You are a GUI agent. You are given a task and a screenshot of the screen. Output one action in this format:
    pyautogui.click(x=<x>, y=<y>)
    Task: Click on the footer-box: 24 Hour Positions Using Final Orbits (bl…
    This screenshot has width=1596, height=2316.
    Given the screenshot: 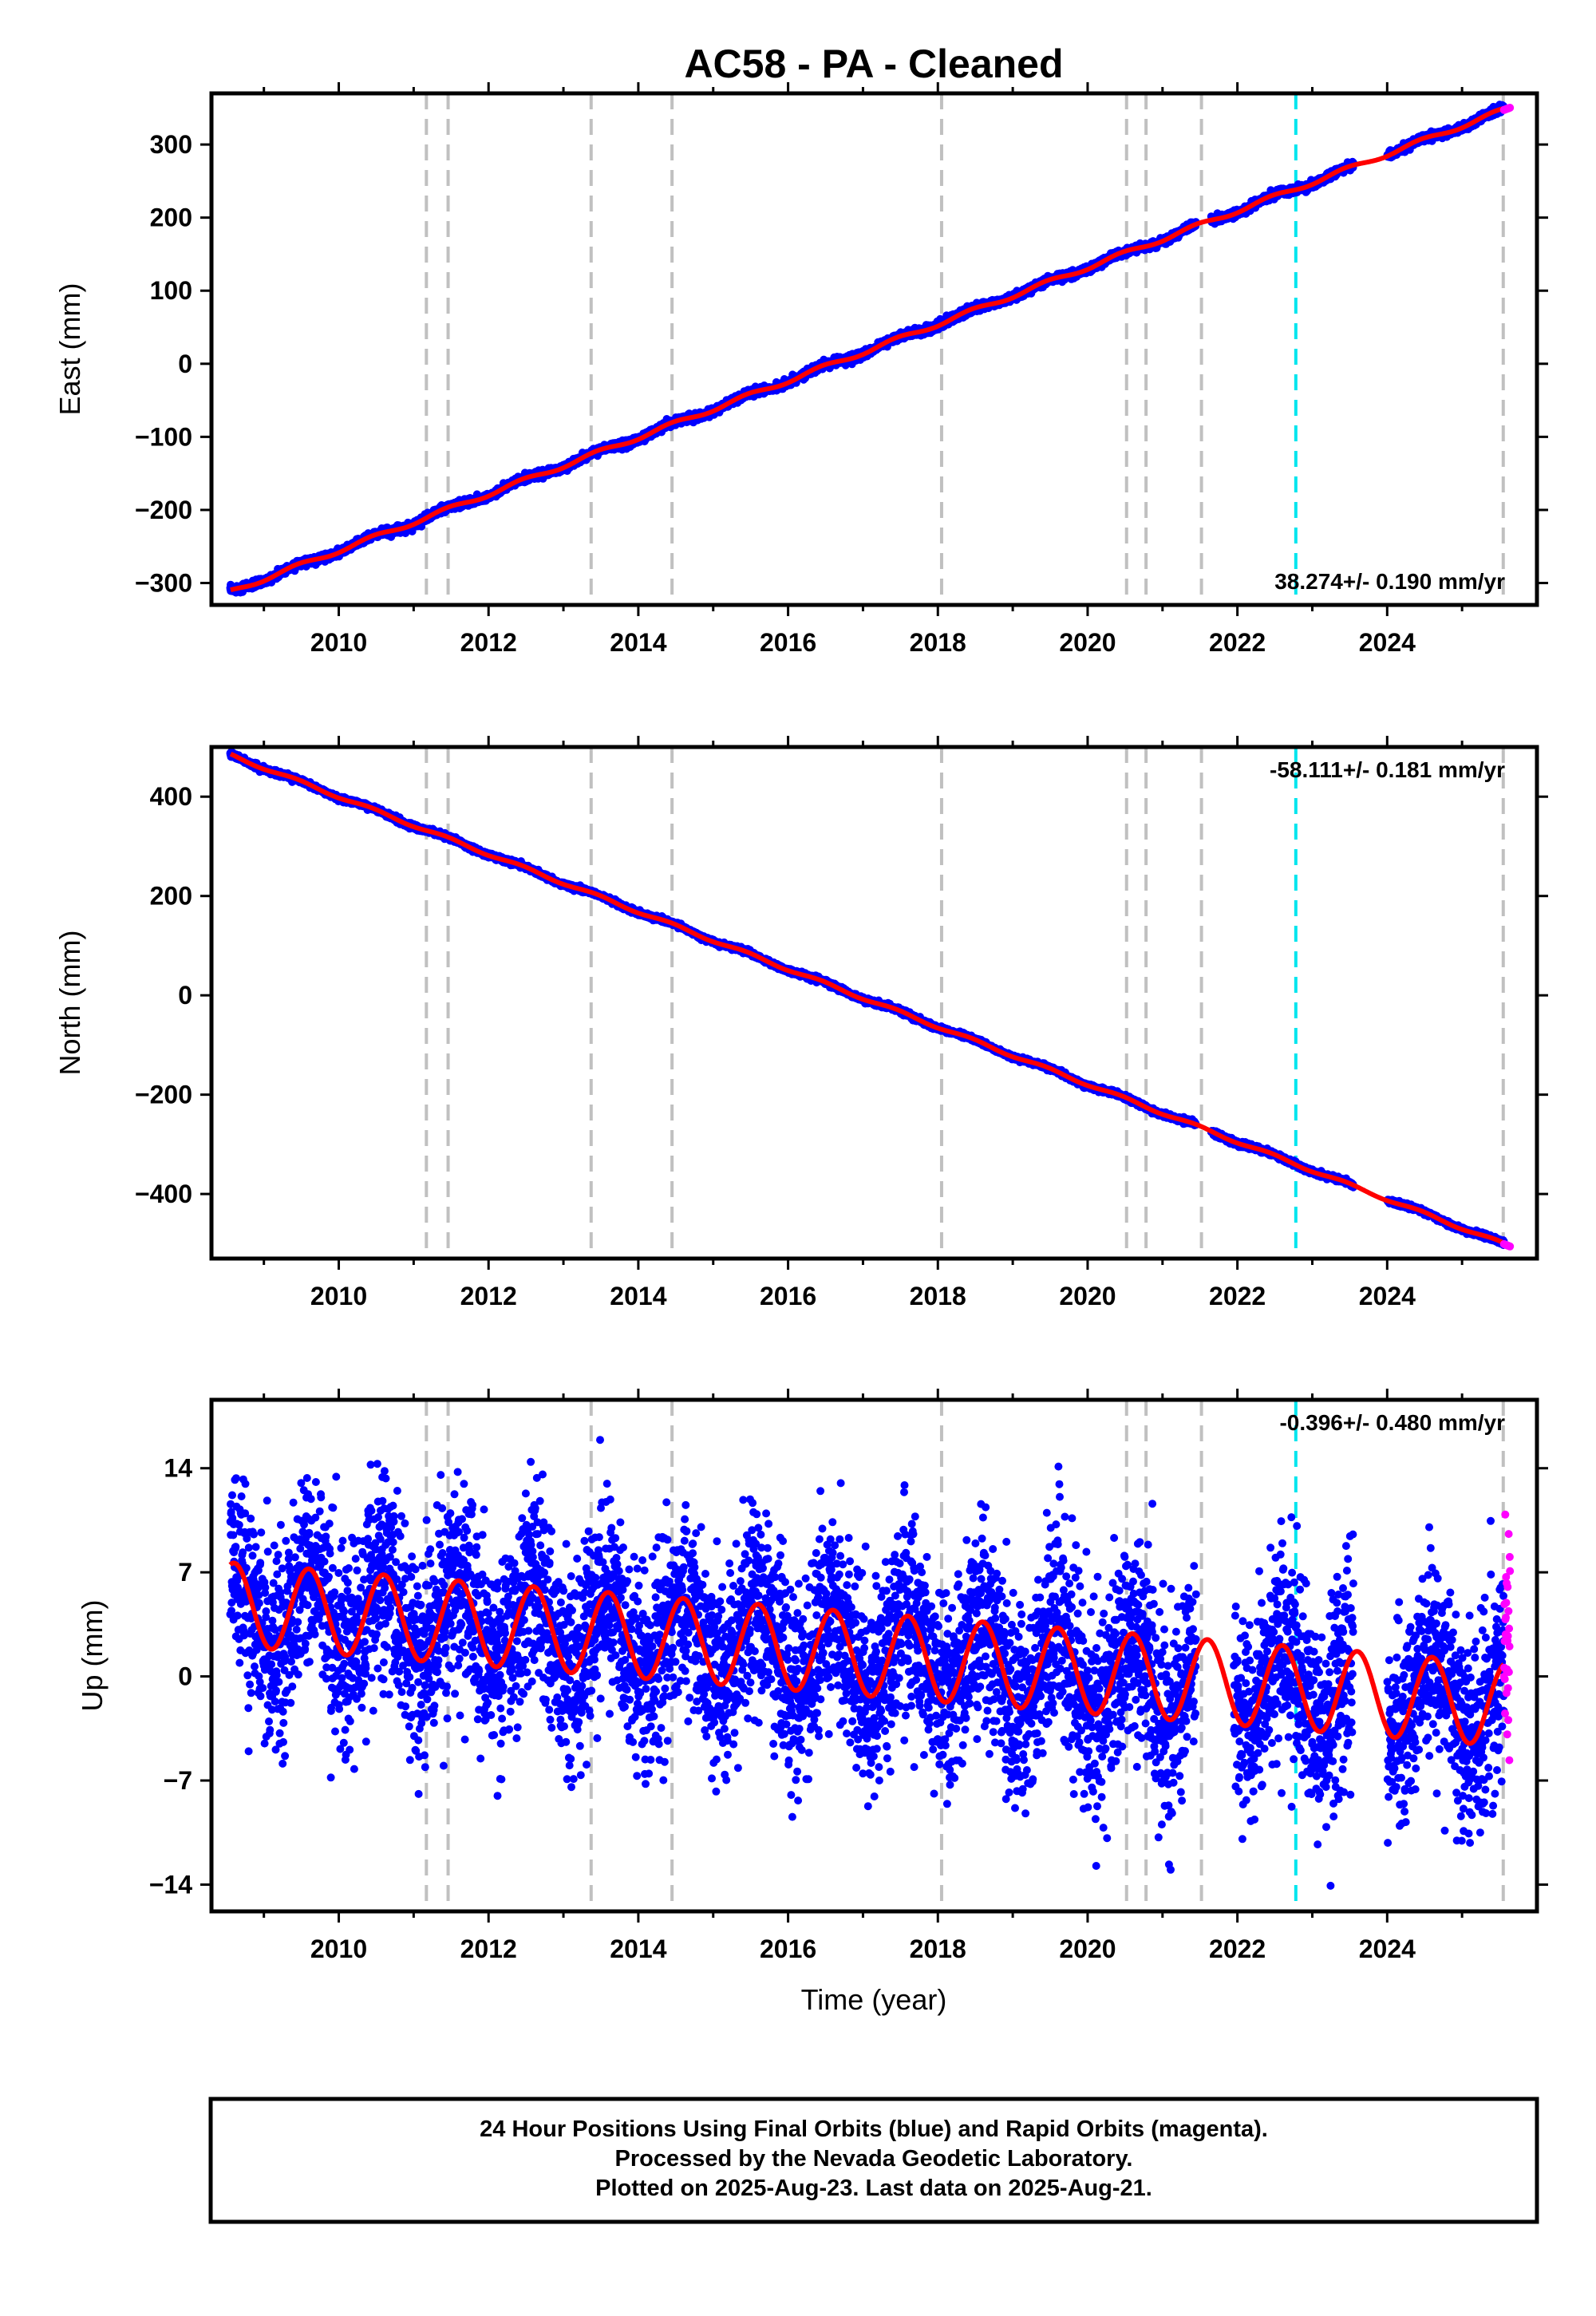 What is the action you would take?
    pyautogui.click(x=873, y=2160)
    